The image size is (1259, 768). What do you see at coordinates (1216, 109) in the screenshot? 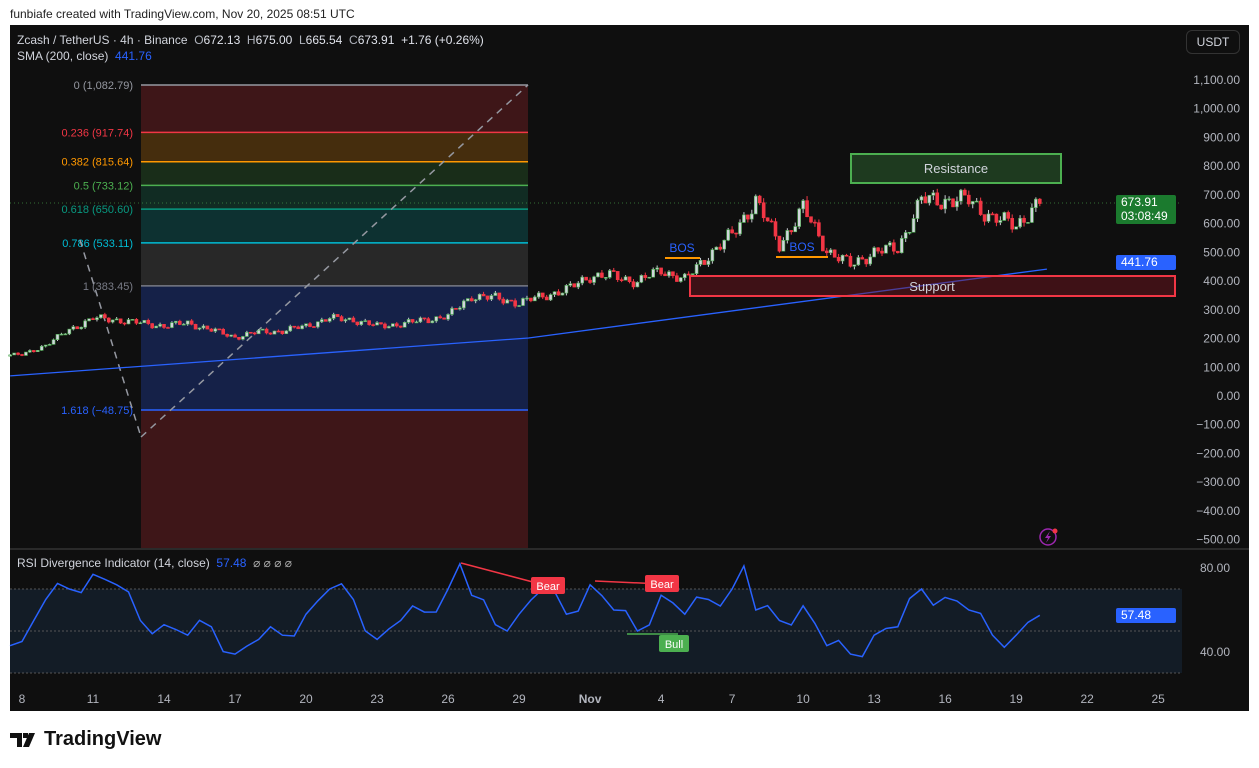
I see `price-tick: 1,000.00` at bounding box center [1216, 109].